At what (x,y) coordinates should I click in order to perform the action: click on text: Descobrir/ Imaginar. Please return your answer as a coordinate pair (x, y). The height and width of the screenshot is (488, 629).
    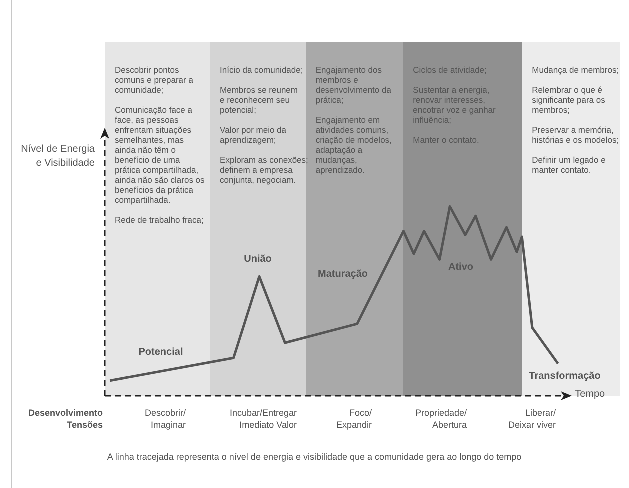
    Looking at the image, I should click on (165, 419).